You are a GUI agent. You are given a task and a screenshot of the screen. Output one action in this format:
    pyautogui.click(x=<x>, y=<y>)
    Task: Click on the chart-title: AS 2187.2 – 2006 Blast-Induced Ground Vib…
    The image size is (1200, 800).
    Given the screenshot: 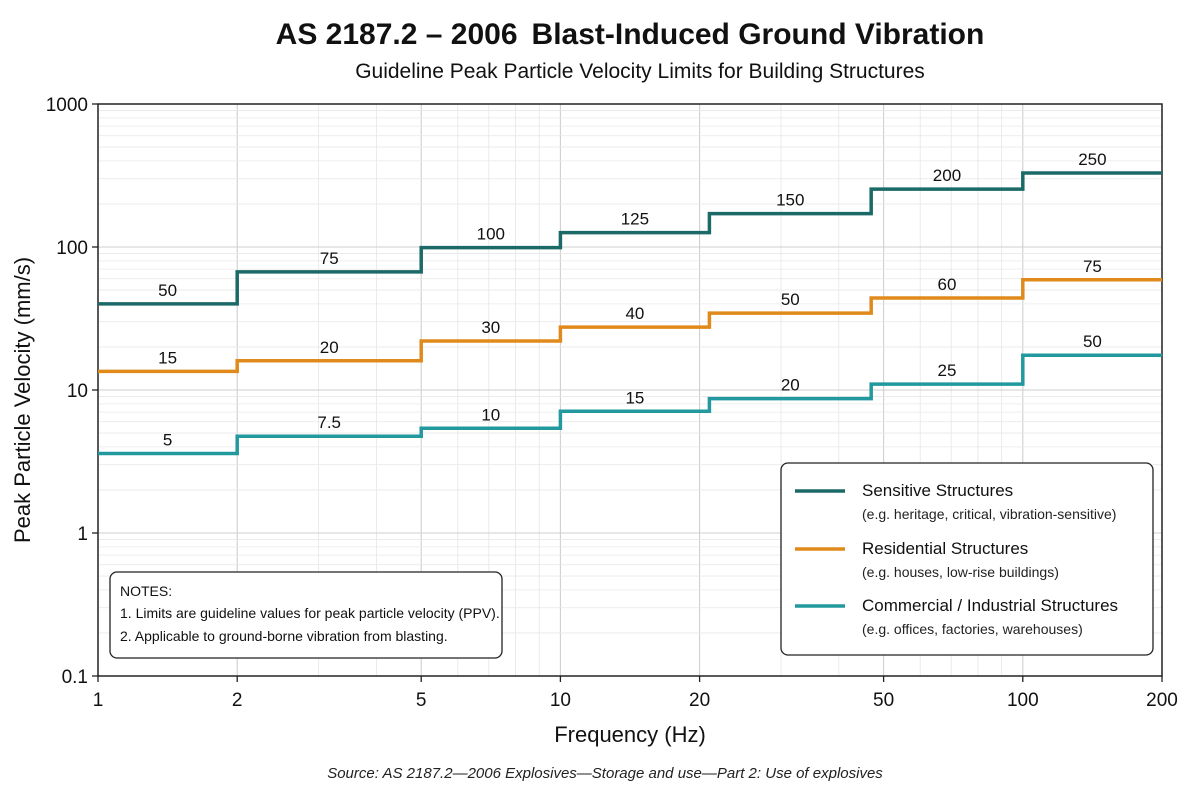 What is the action you would take?
    pyautogui.click(x=630, y=34)
    